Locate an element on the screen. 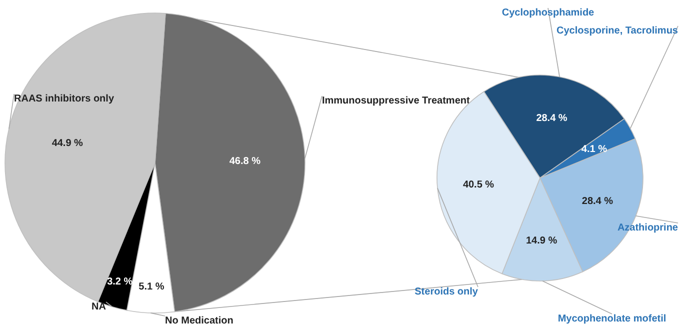  data-label: 4.1 % is located at coordinates (594, 149).